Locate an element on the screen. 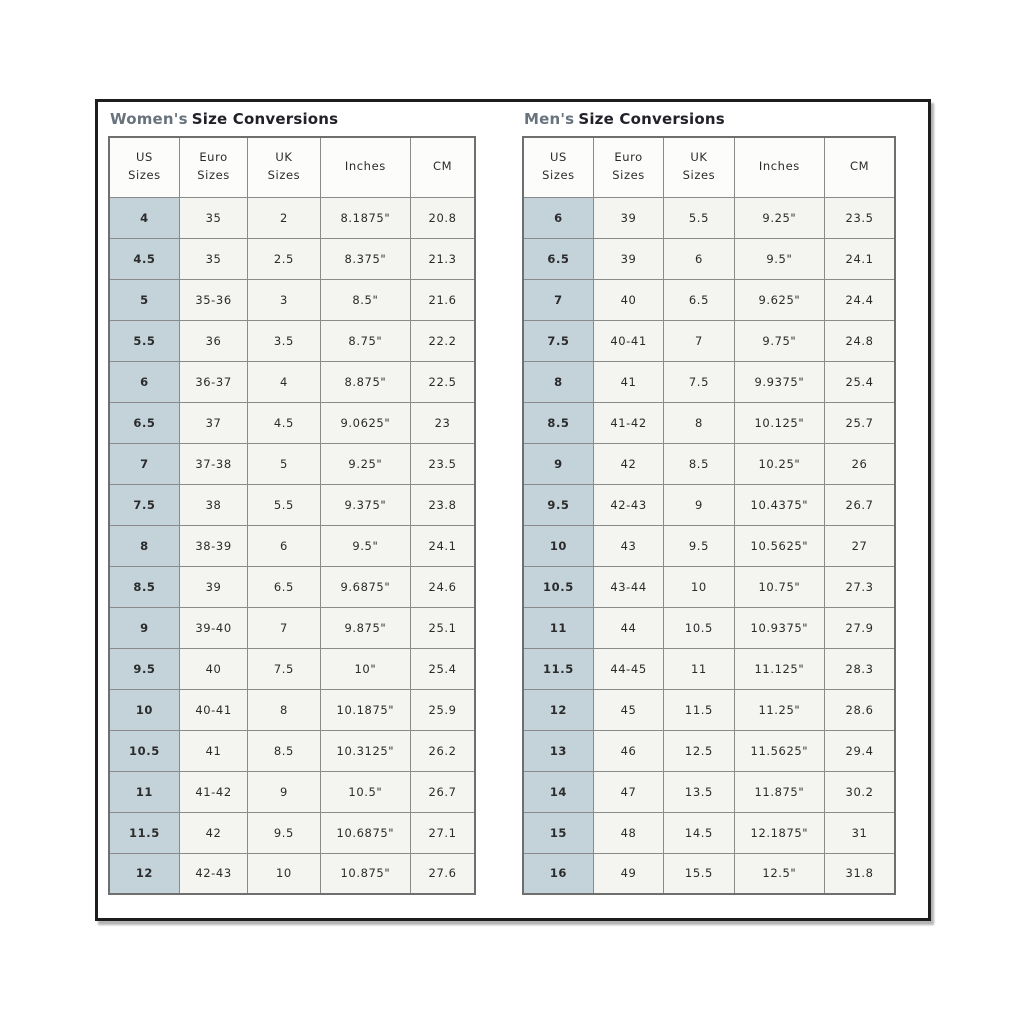 Image resolution: width=1024 pixels, height=1024 pixels. table-cell: 22.2 is located at coordinates (443, 340).